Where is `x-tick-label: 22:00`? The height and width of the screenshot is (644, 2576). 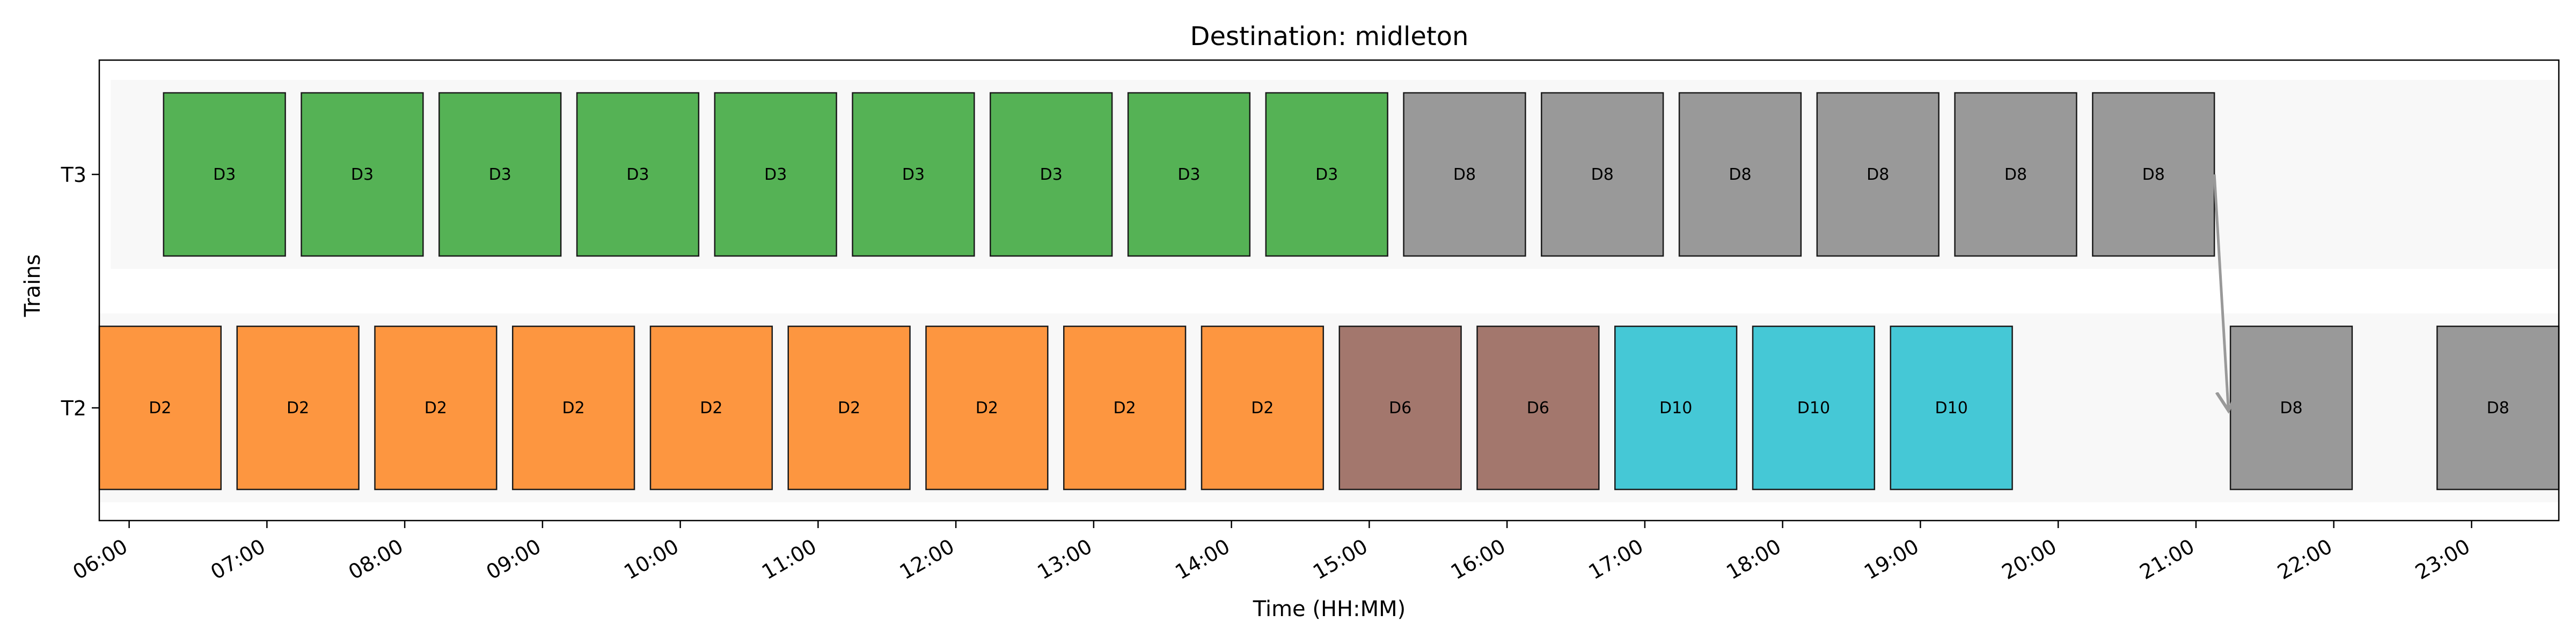
x-tick-label: 22:00 is located at coordinates (2304, 559).